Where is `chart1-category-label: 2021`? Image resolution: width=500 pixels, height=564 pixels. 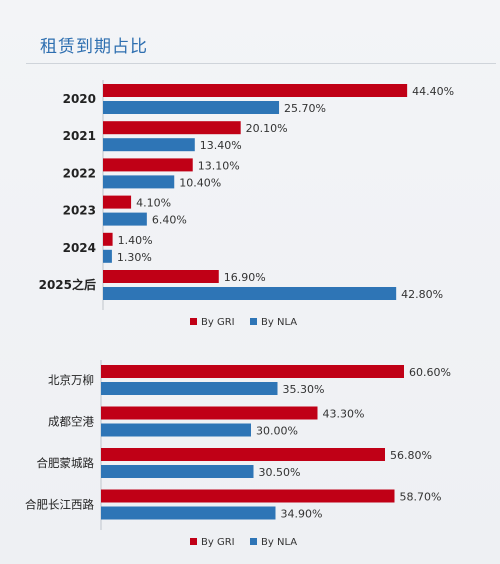 chart1-category-label: 2021 is located at coordinates (79, 136).